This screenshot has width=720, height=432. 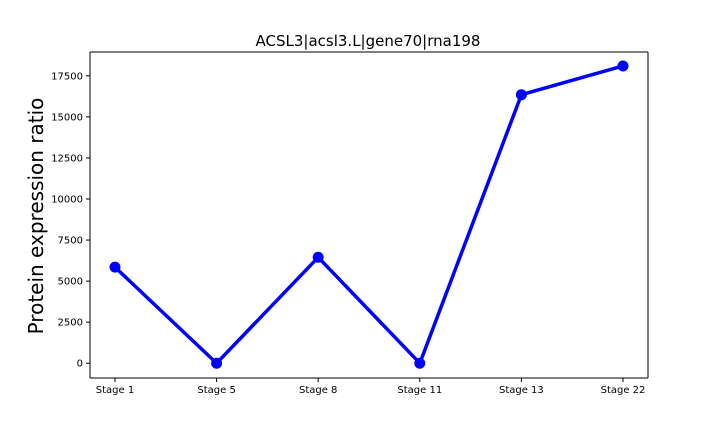 I want to click on y-tick-label: 0, so click(x=80, y=364).